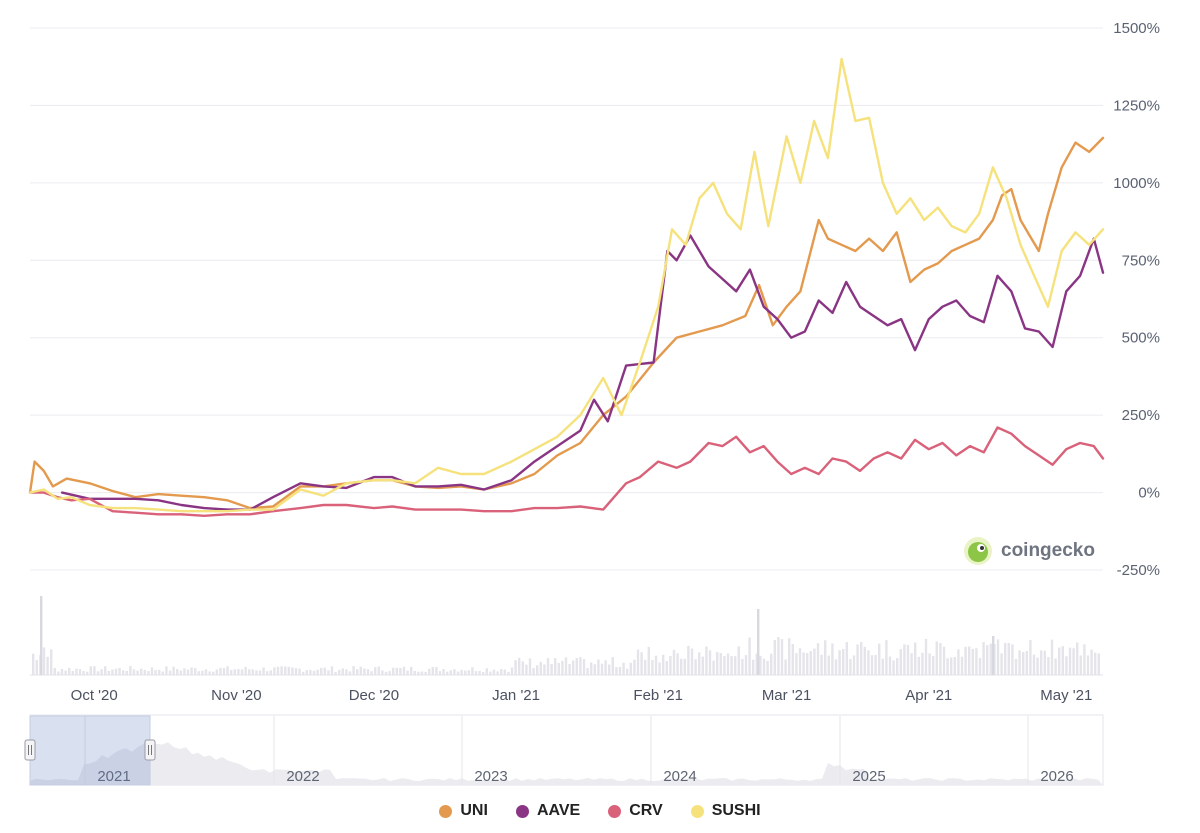 Image resolution: width=1200 pixels, height=833 pixels. I want to click on navigator-year-label: 2024, so click(679, 776).